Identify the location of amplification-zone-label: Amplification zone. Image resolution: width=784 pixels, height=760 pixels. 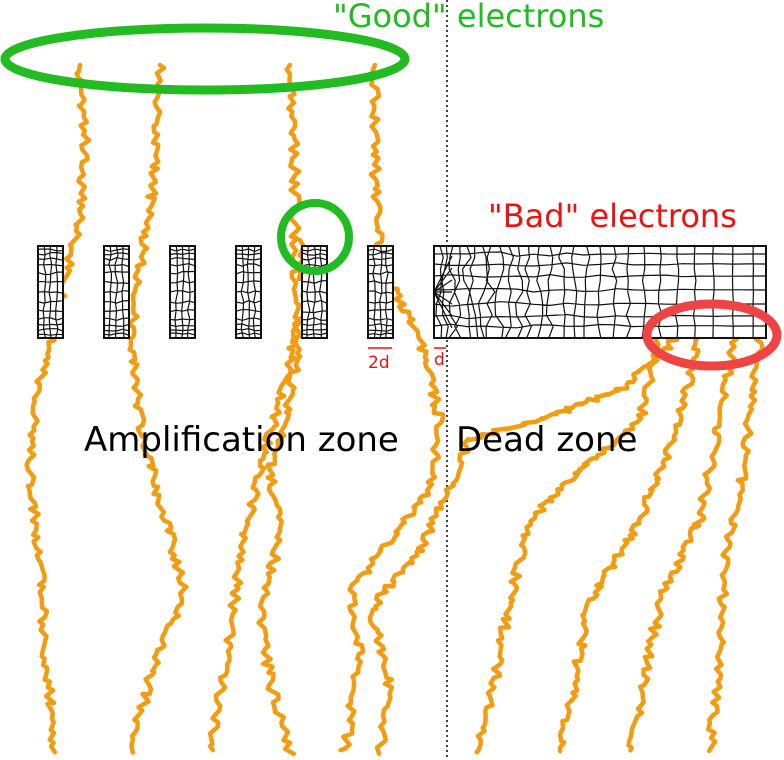
(241, 440).